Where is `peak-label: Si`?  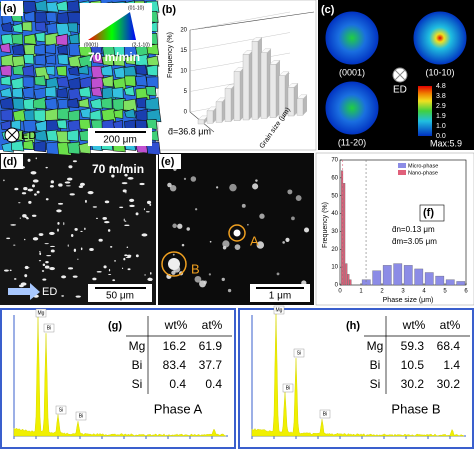
peak-label: Si is located at coordinates (299, 353).